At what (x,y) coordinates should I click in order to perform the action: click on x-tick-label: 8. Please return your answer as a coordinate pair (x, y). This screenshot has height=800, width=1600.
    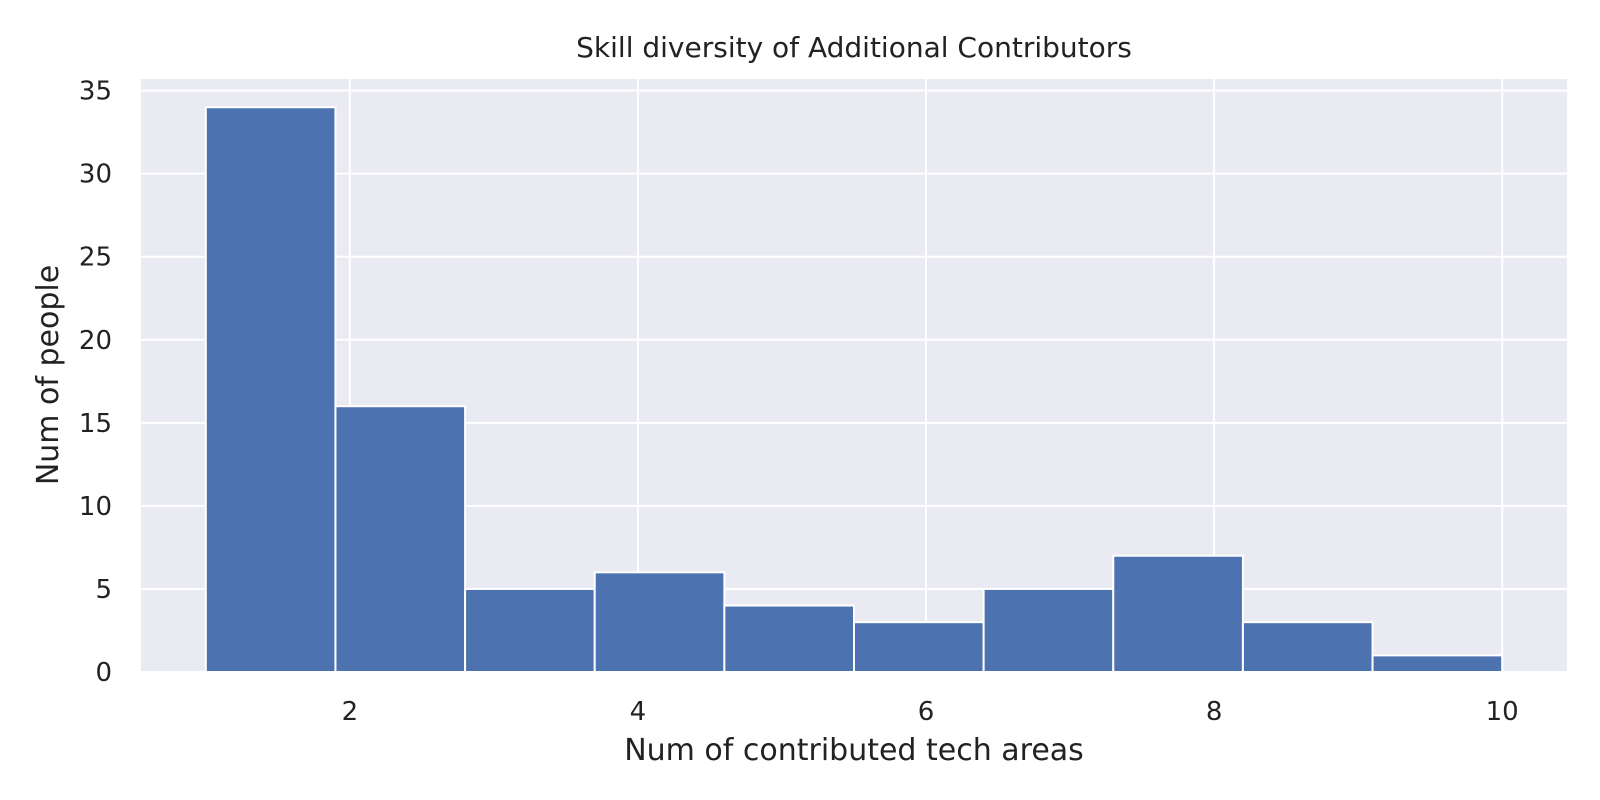
    Looking at the image, I should click on (1214, 712).